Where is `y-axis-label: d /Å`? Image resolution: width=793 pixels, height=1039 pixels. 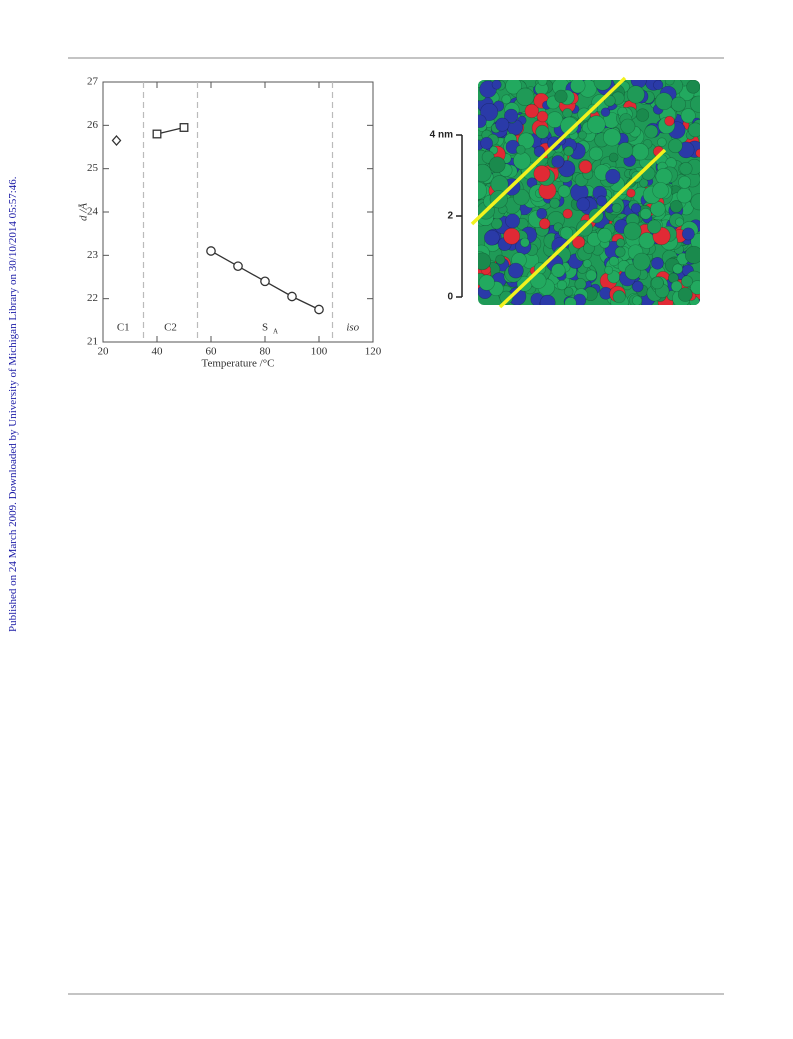 y-axis-label: d /Å is located at coordinates (84, 212).